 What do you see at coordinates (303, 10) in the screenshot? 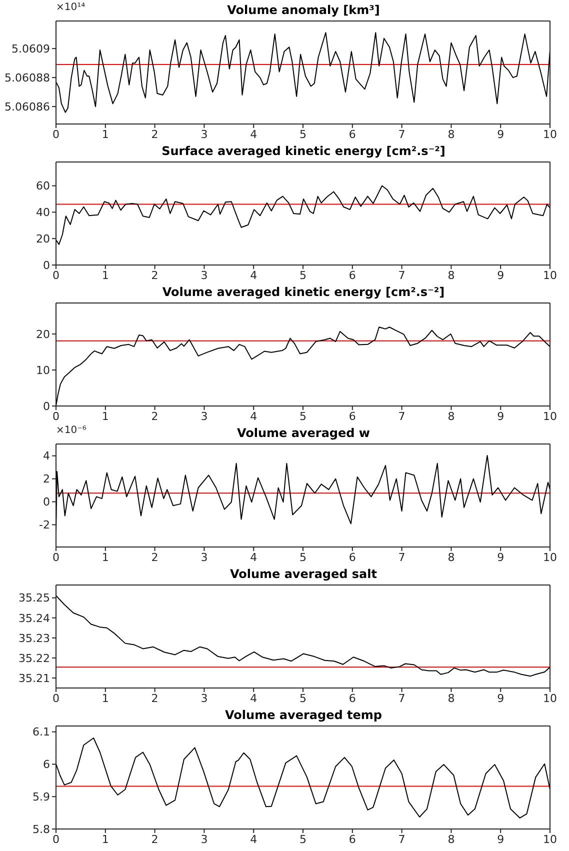
I see `chart-title: Volume anomaly [km³]` at bounding box center [303, 10].